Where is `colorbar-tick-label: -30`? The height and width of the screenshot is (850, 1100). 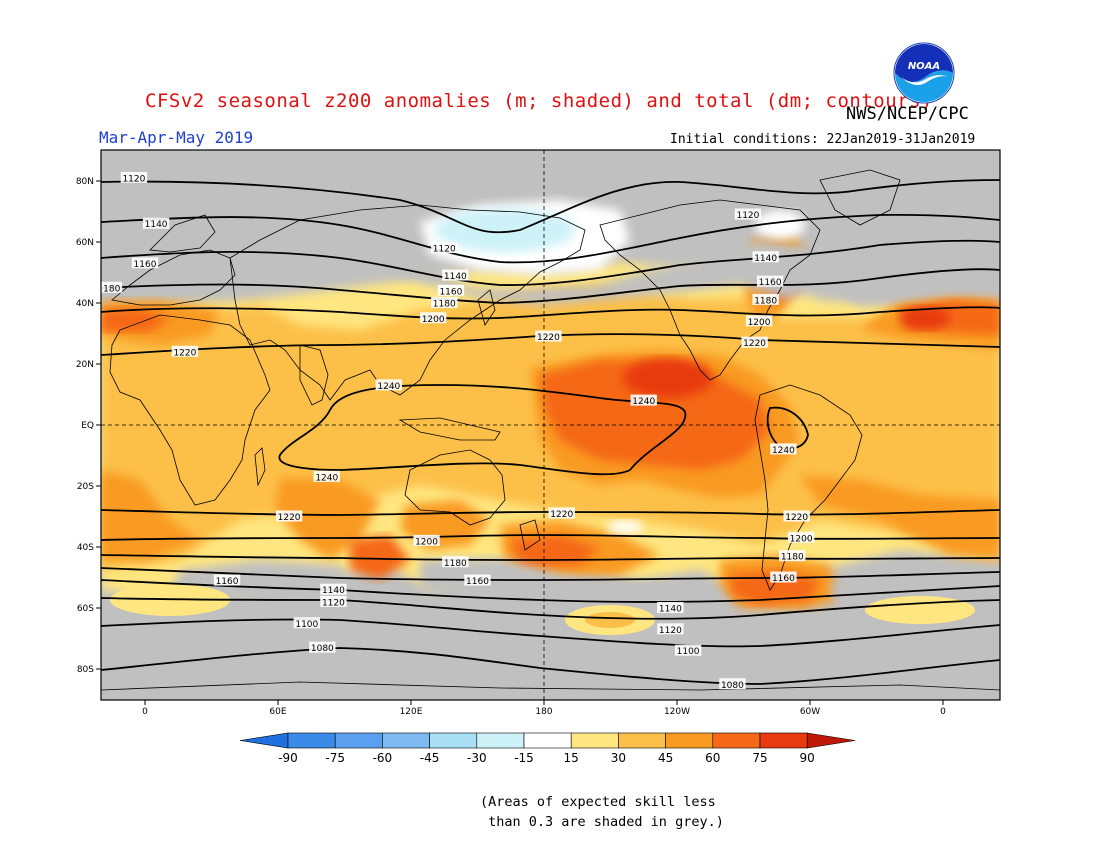 colorbar-tick-label: -30 is located at coordinates (477, 758).